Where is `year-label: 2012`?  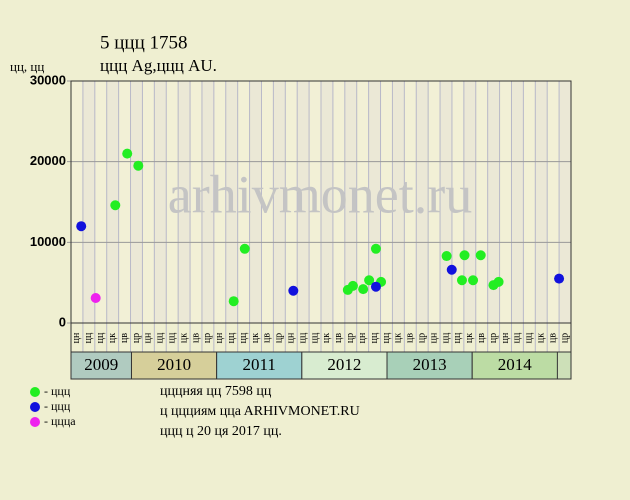
year-label: 2012 is located at coordinates (344, 364).